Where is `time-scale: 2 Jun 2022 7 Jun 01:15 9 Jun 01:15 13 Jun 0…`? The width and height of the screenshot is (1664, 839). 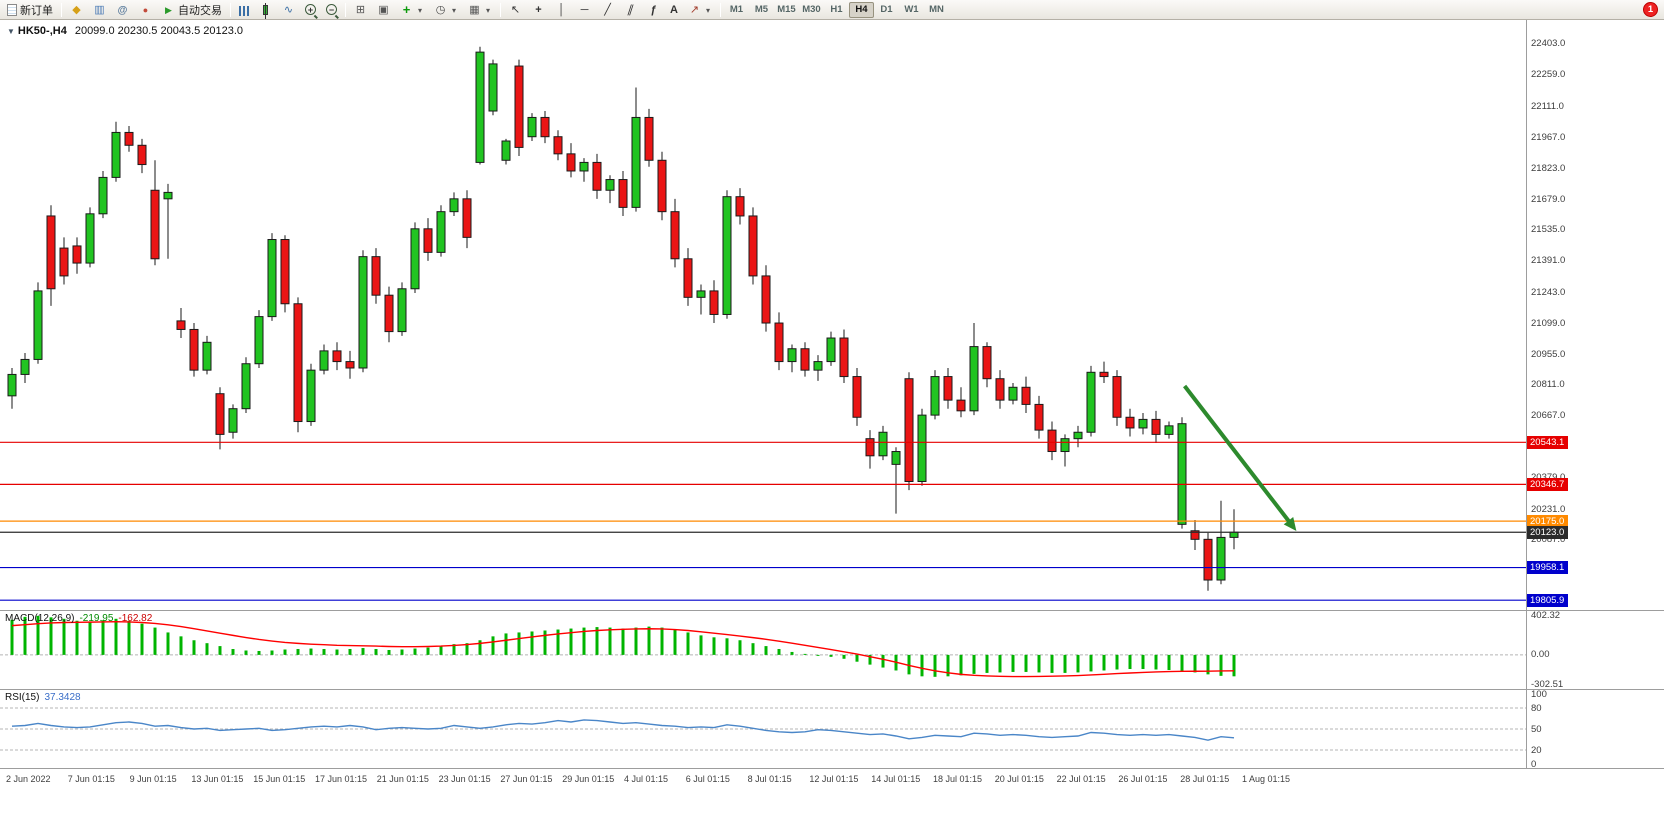 time-scale: 2 Jun 2022 7 Jun 01:15 9 Jun 01:15 13 Jun 0… is located at coordinates (763, 780).